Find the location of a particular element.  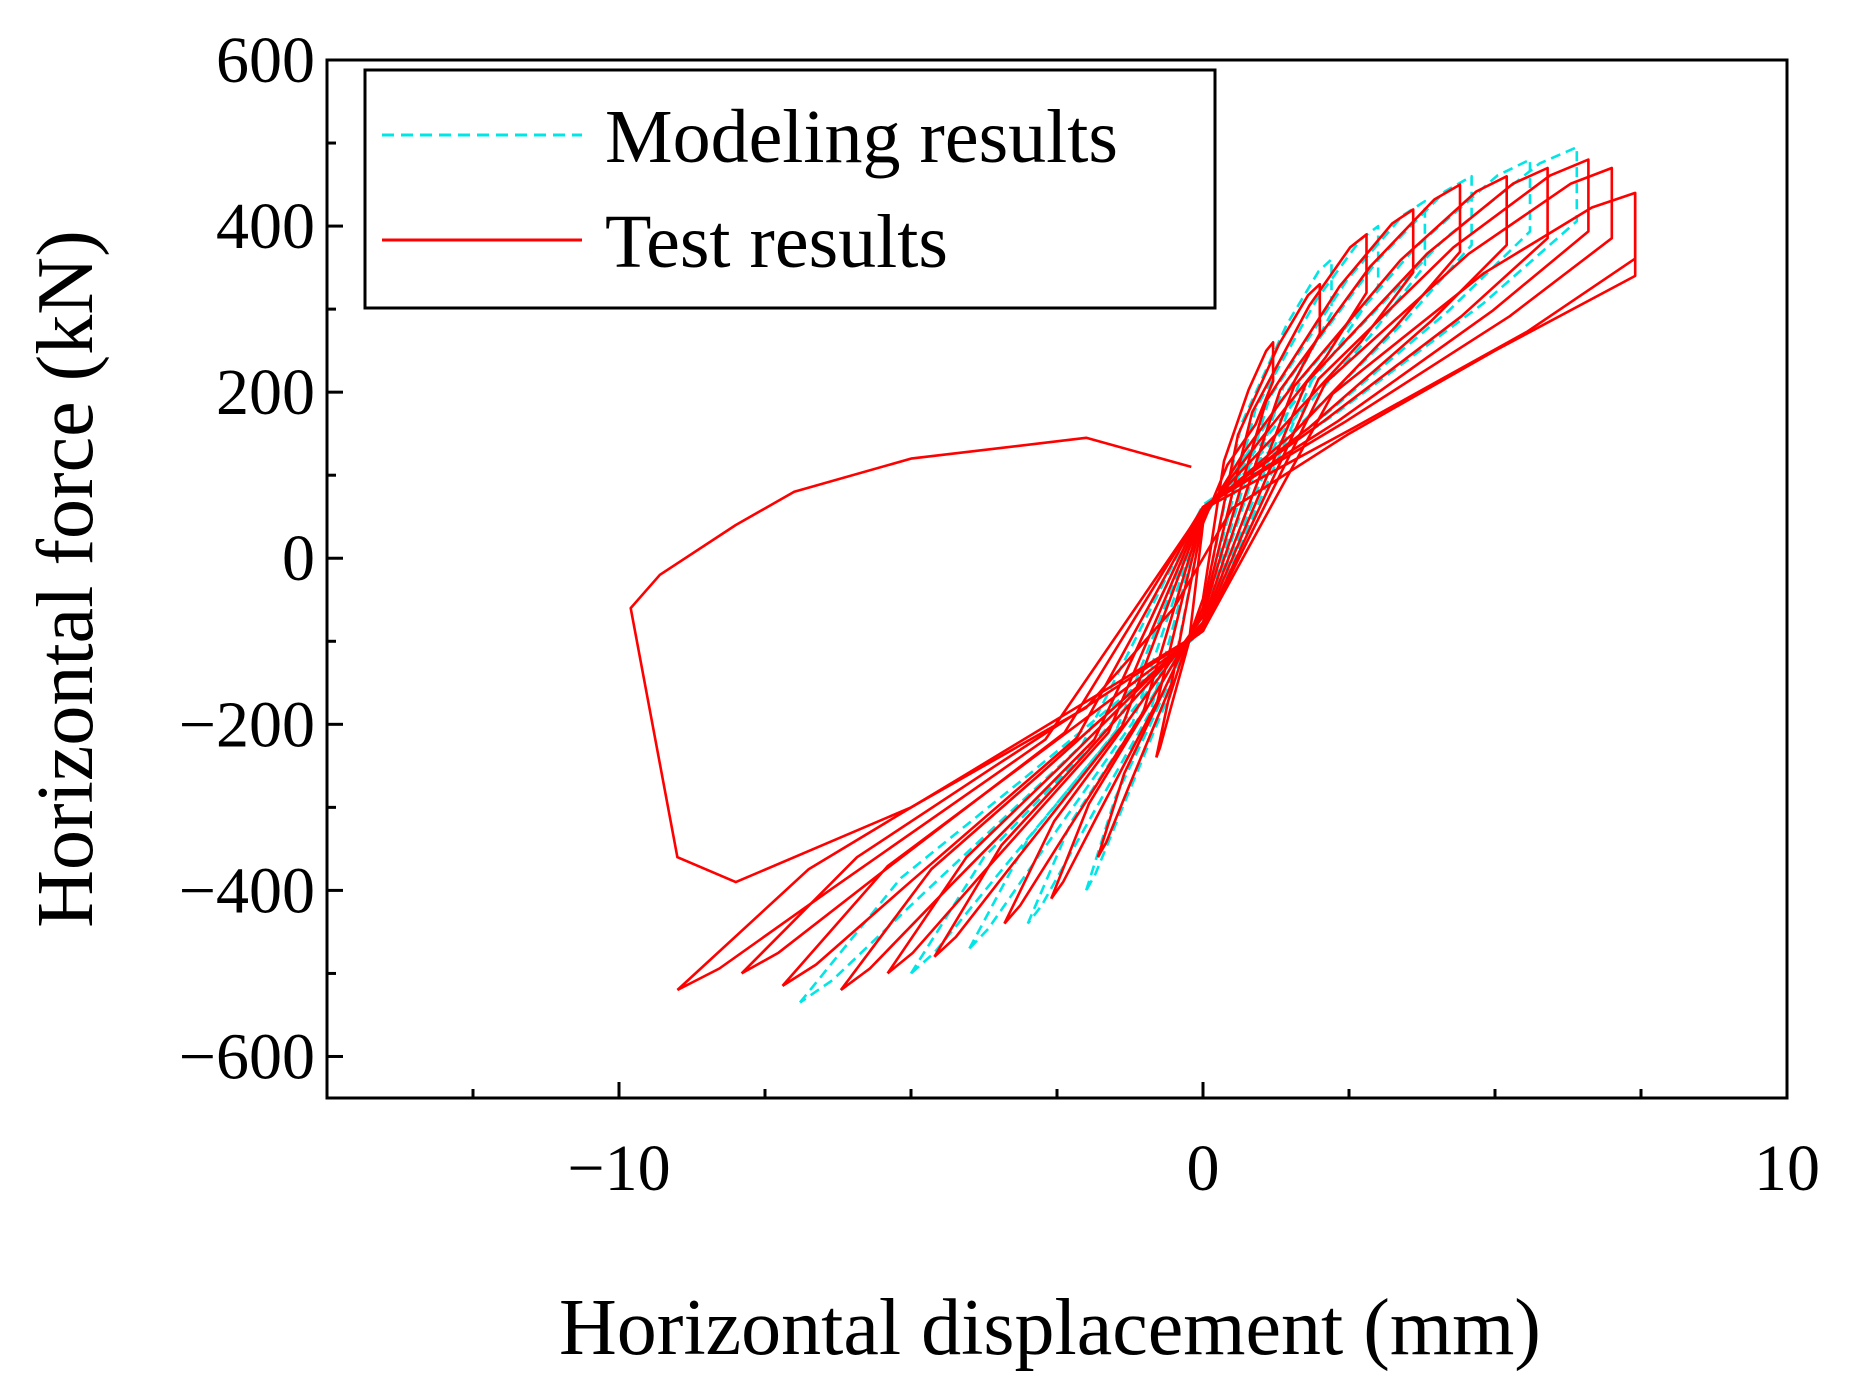

x-axis-title: Horizontal displacement (mm) is located at coordinates (1050, 1328).